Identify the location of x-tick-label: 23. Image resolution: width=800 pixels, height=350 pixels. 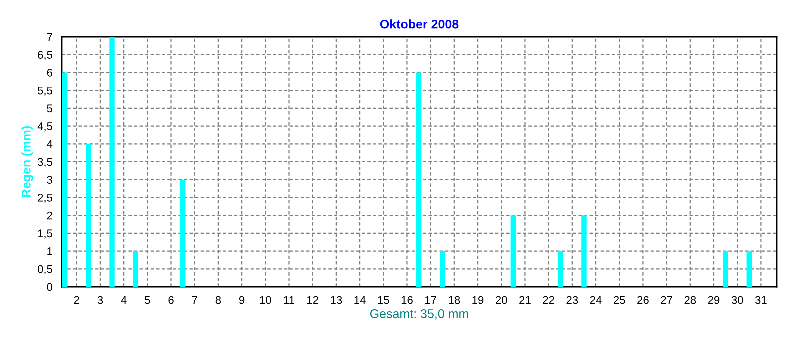
(572, 300).